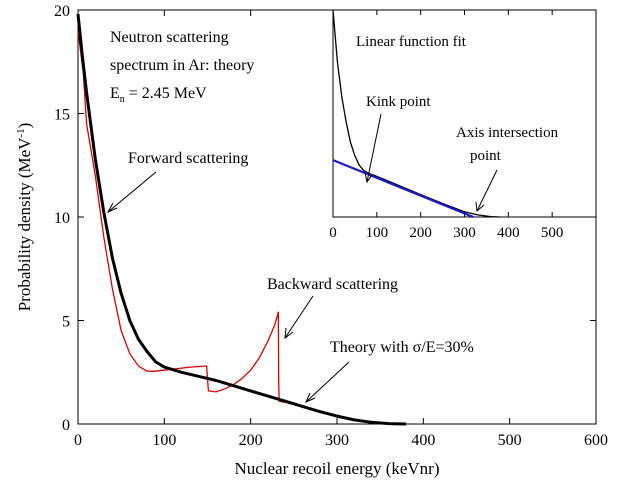  What do you see at coordinates (403, 189) in the screenshot?
I see `inset-series-linear-fit` at bounding box center [403, 189].